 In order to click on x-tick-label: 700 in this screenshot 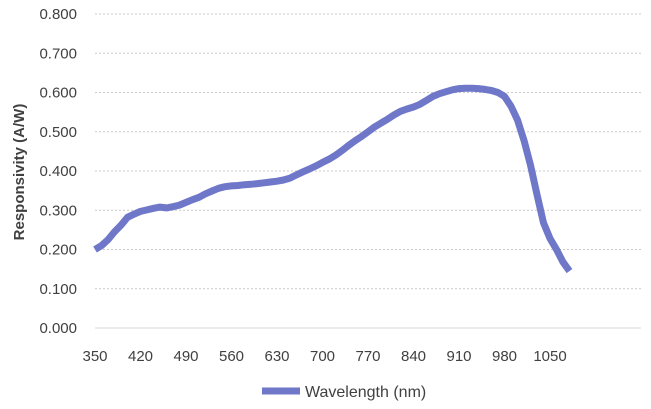, I will do `click(322, 356)`.